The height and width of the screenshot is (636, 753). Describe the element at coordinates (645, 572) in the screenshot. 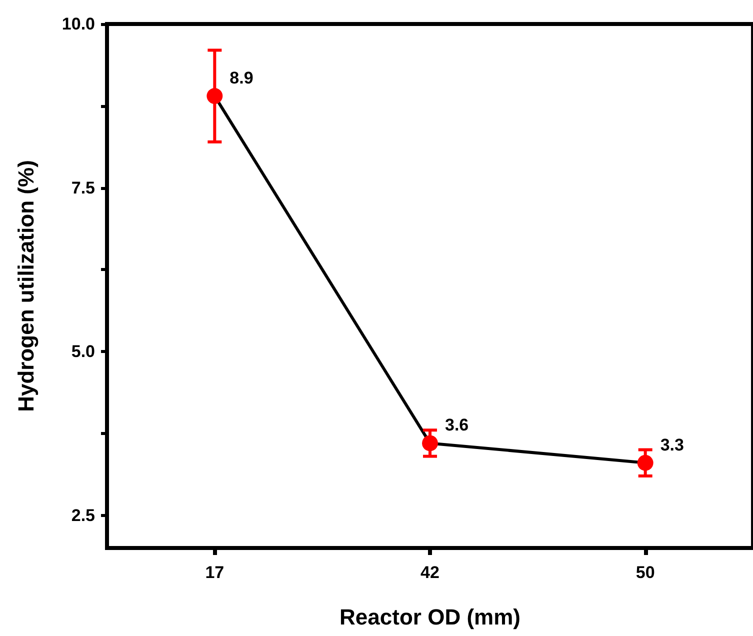

I see `x-tick-label: 50` at that location.